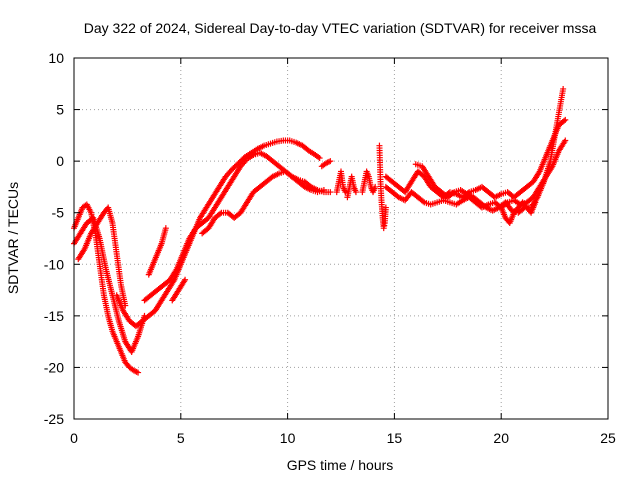 The width and height of the screenshot is (640, 480). I want to click on y-axis-label: SDTVAR / TECUs, so click(13, 238).